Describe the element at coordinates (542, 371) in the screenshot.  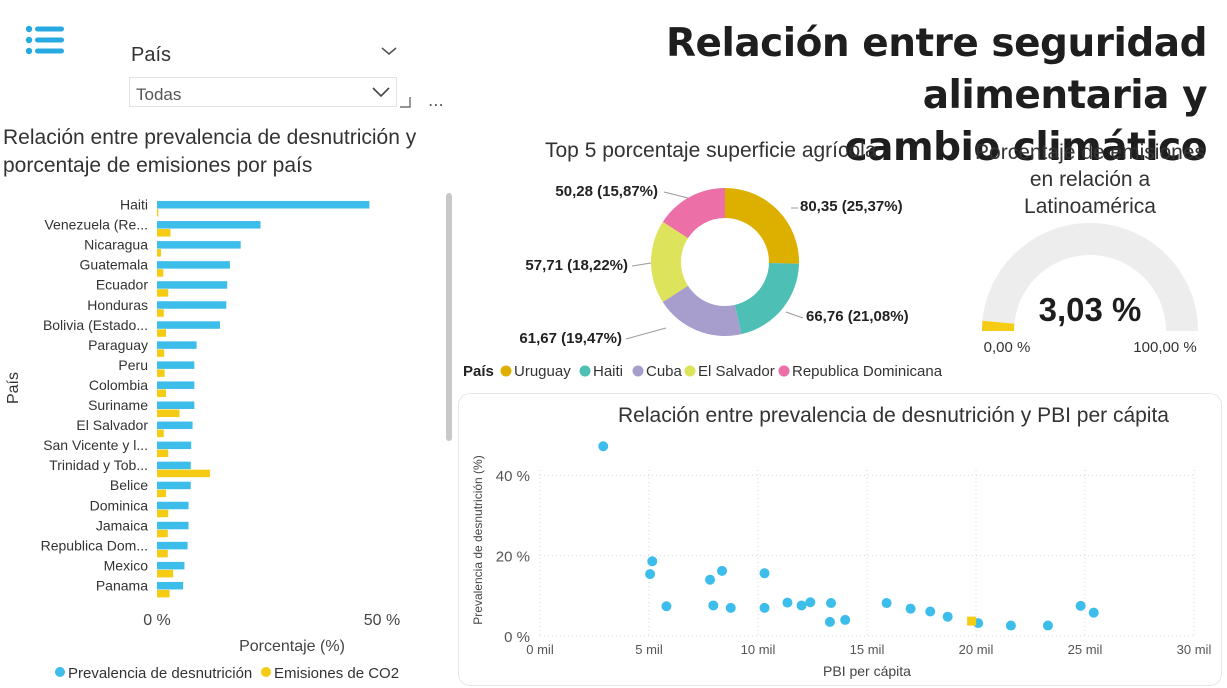
I see `legend-label: Uruguay` at that location.